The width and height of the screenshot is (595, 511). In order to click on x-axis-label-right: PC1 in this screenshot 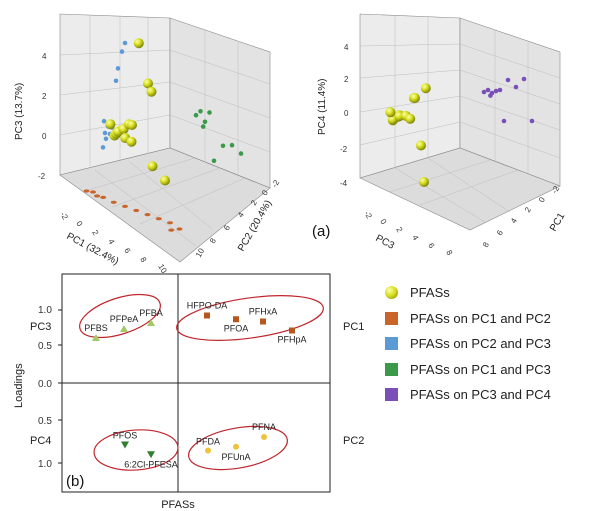, I will do `click(557, 222)`.